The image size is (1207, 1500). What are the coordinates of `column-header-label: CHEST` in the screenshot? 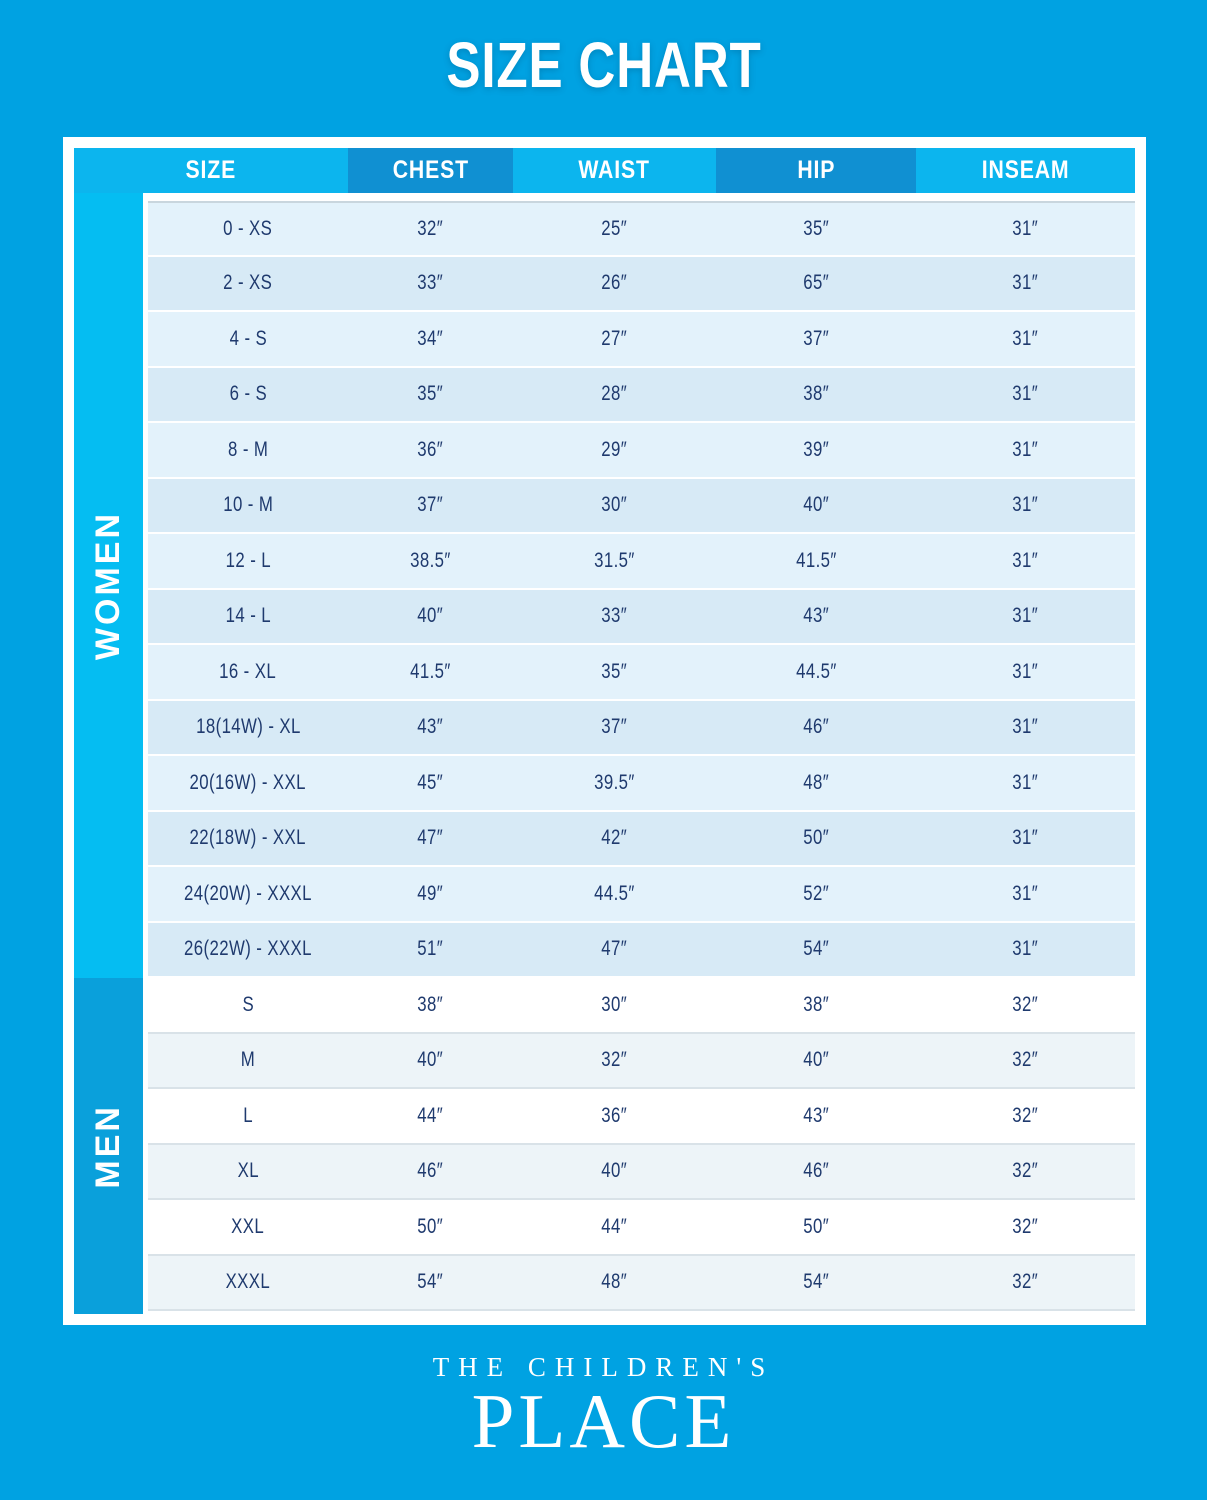 It's located at (430, 170).